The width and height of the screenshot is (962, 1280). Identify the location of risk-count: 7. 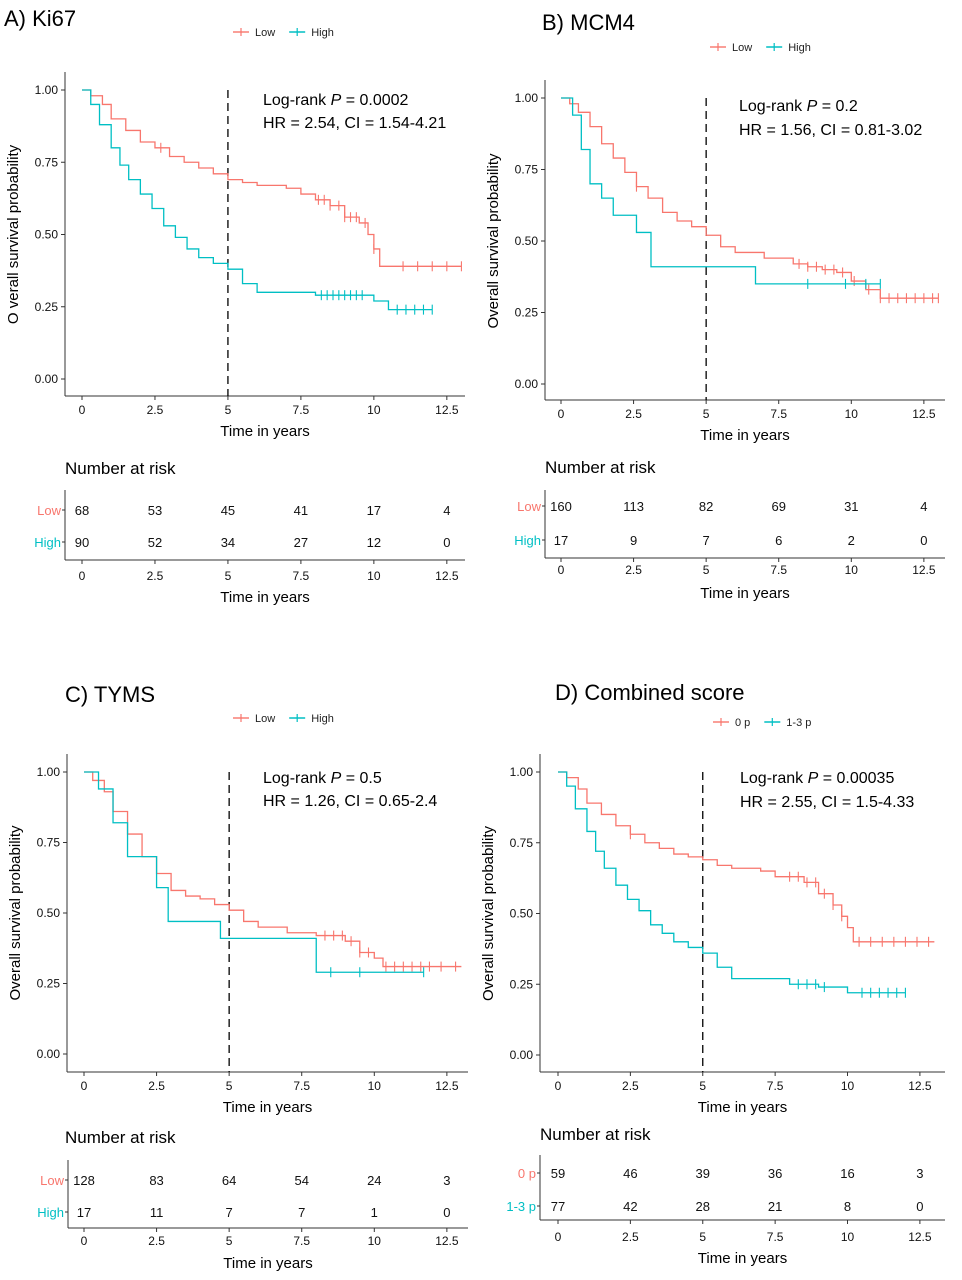
(229, 1212).